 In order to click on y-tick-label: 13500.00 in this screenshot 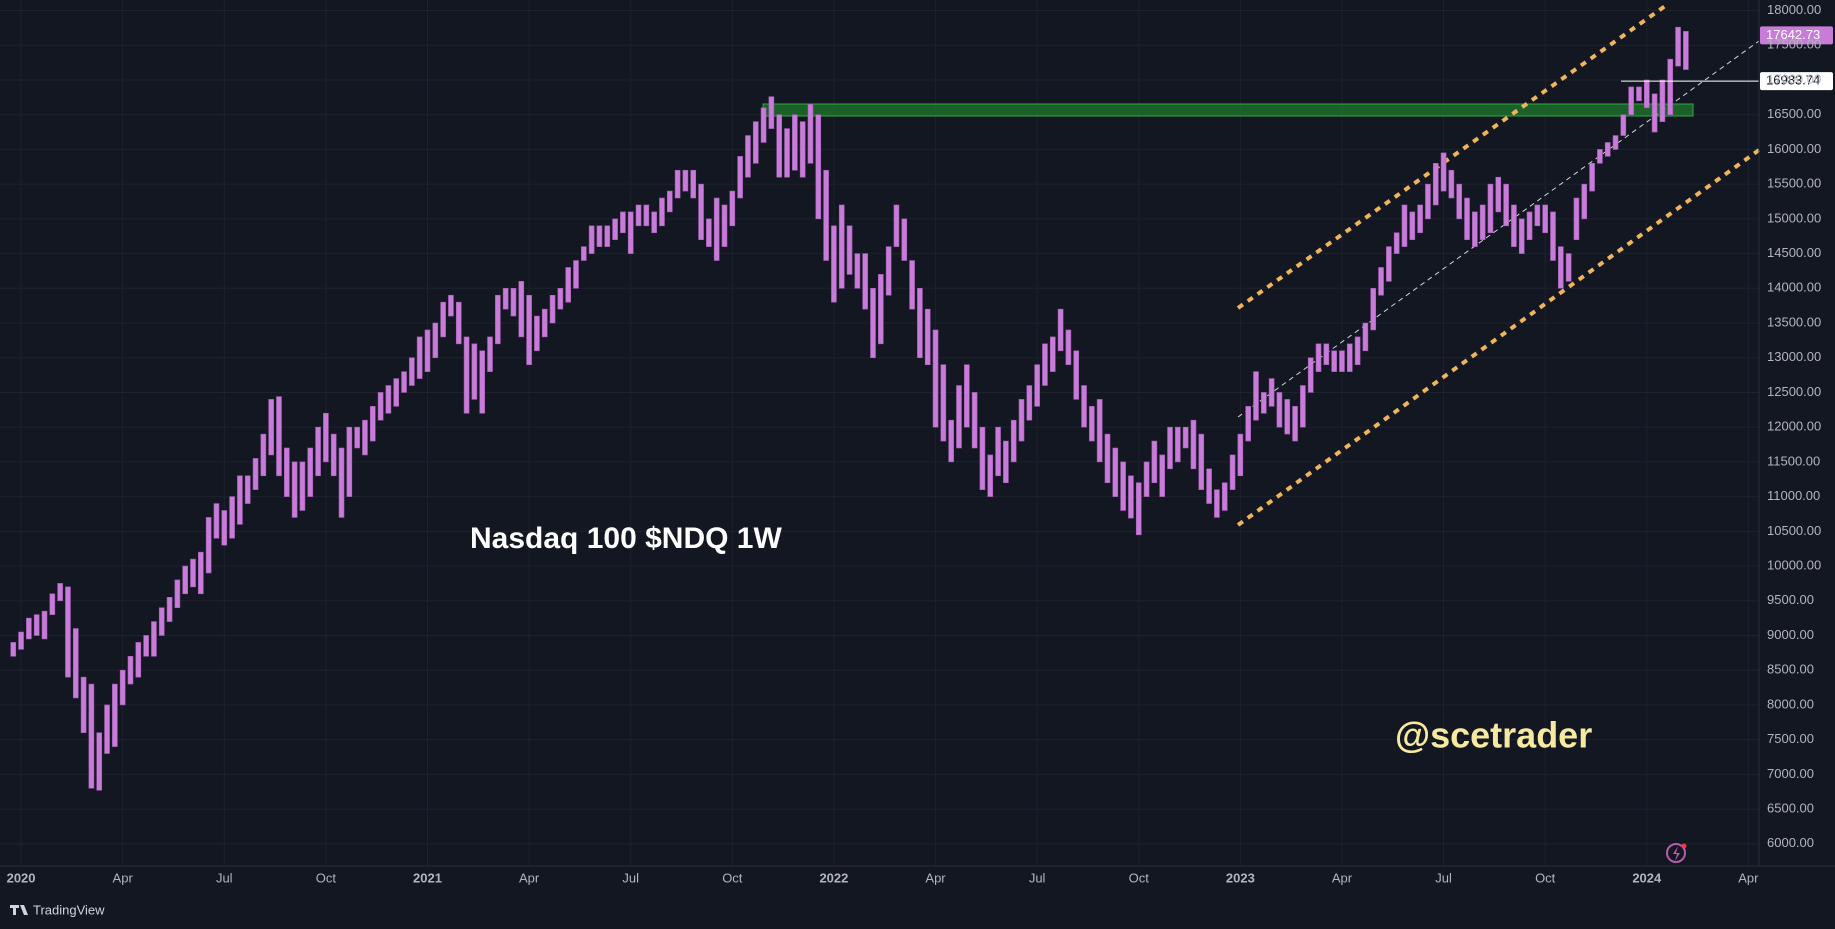, I will do `click(1794, 321)`.